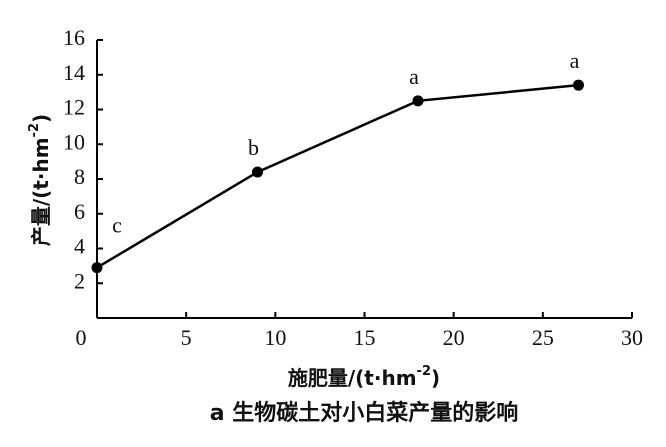 Image resolution: width=666 pixels, height=447 pixels. Describe the element at coordinates (79, 246) in the screenshot. I see `y-tick-label: 4` at that location.